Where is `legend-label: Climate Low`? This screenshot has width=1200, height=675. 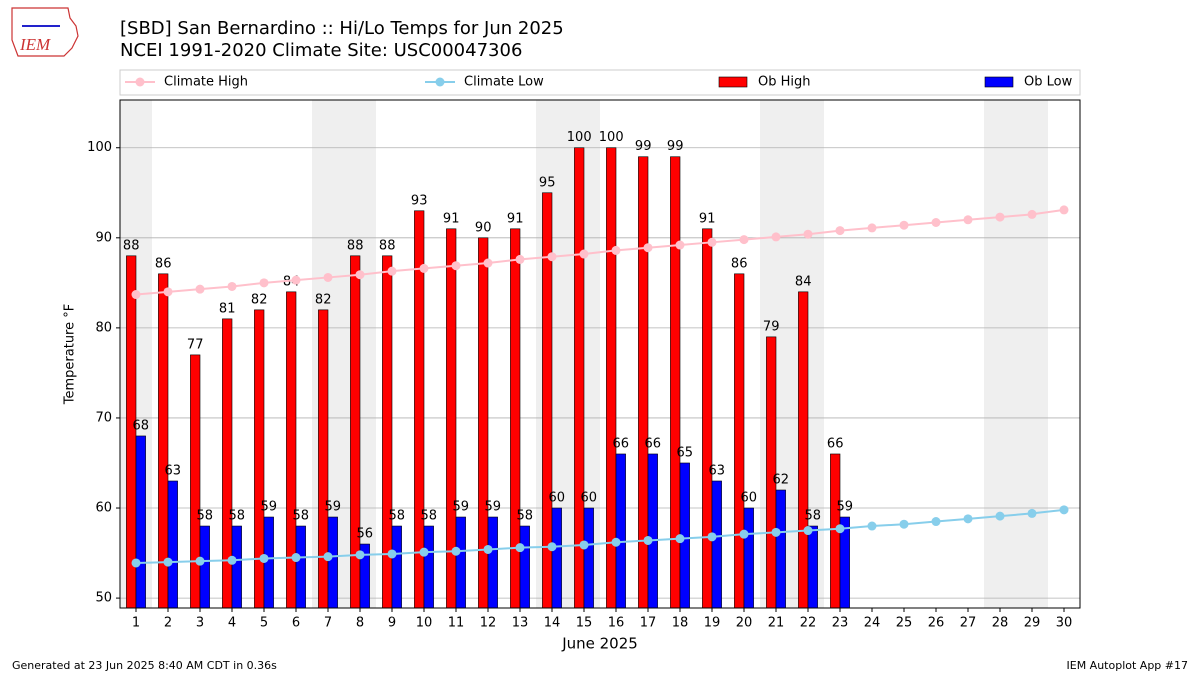
legend-label: Climate Low is located at coordinates (504, 82).